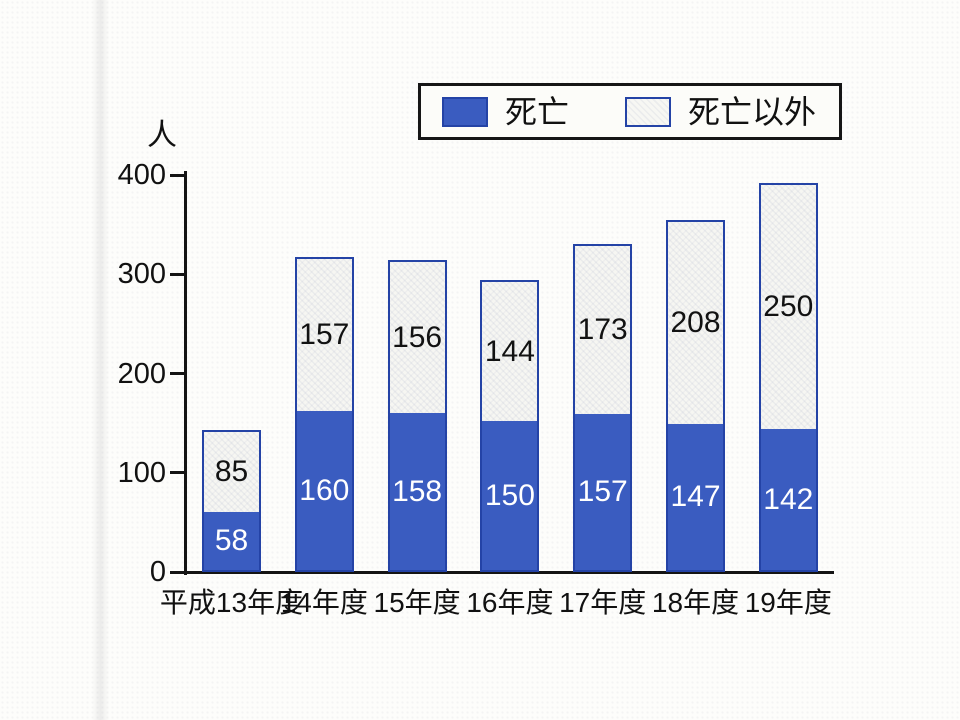  I want to click on y-axis-line, so click(185, 373).